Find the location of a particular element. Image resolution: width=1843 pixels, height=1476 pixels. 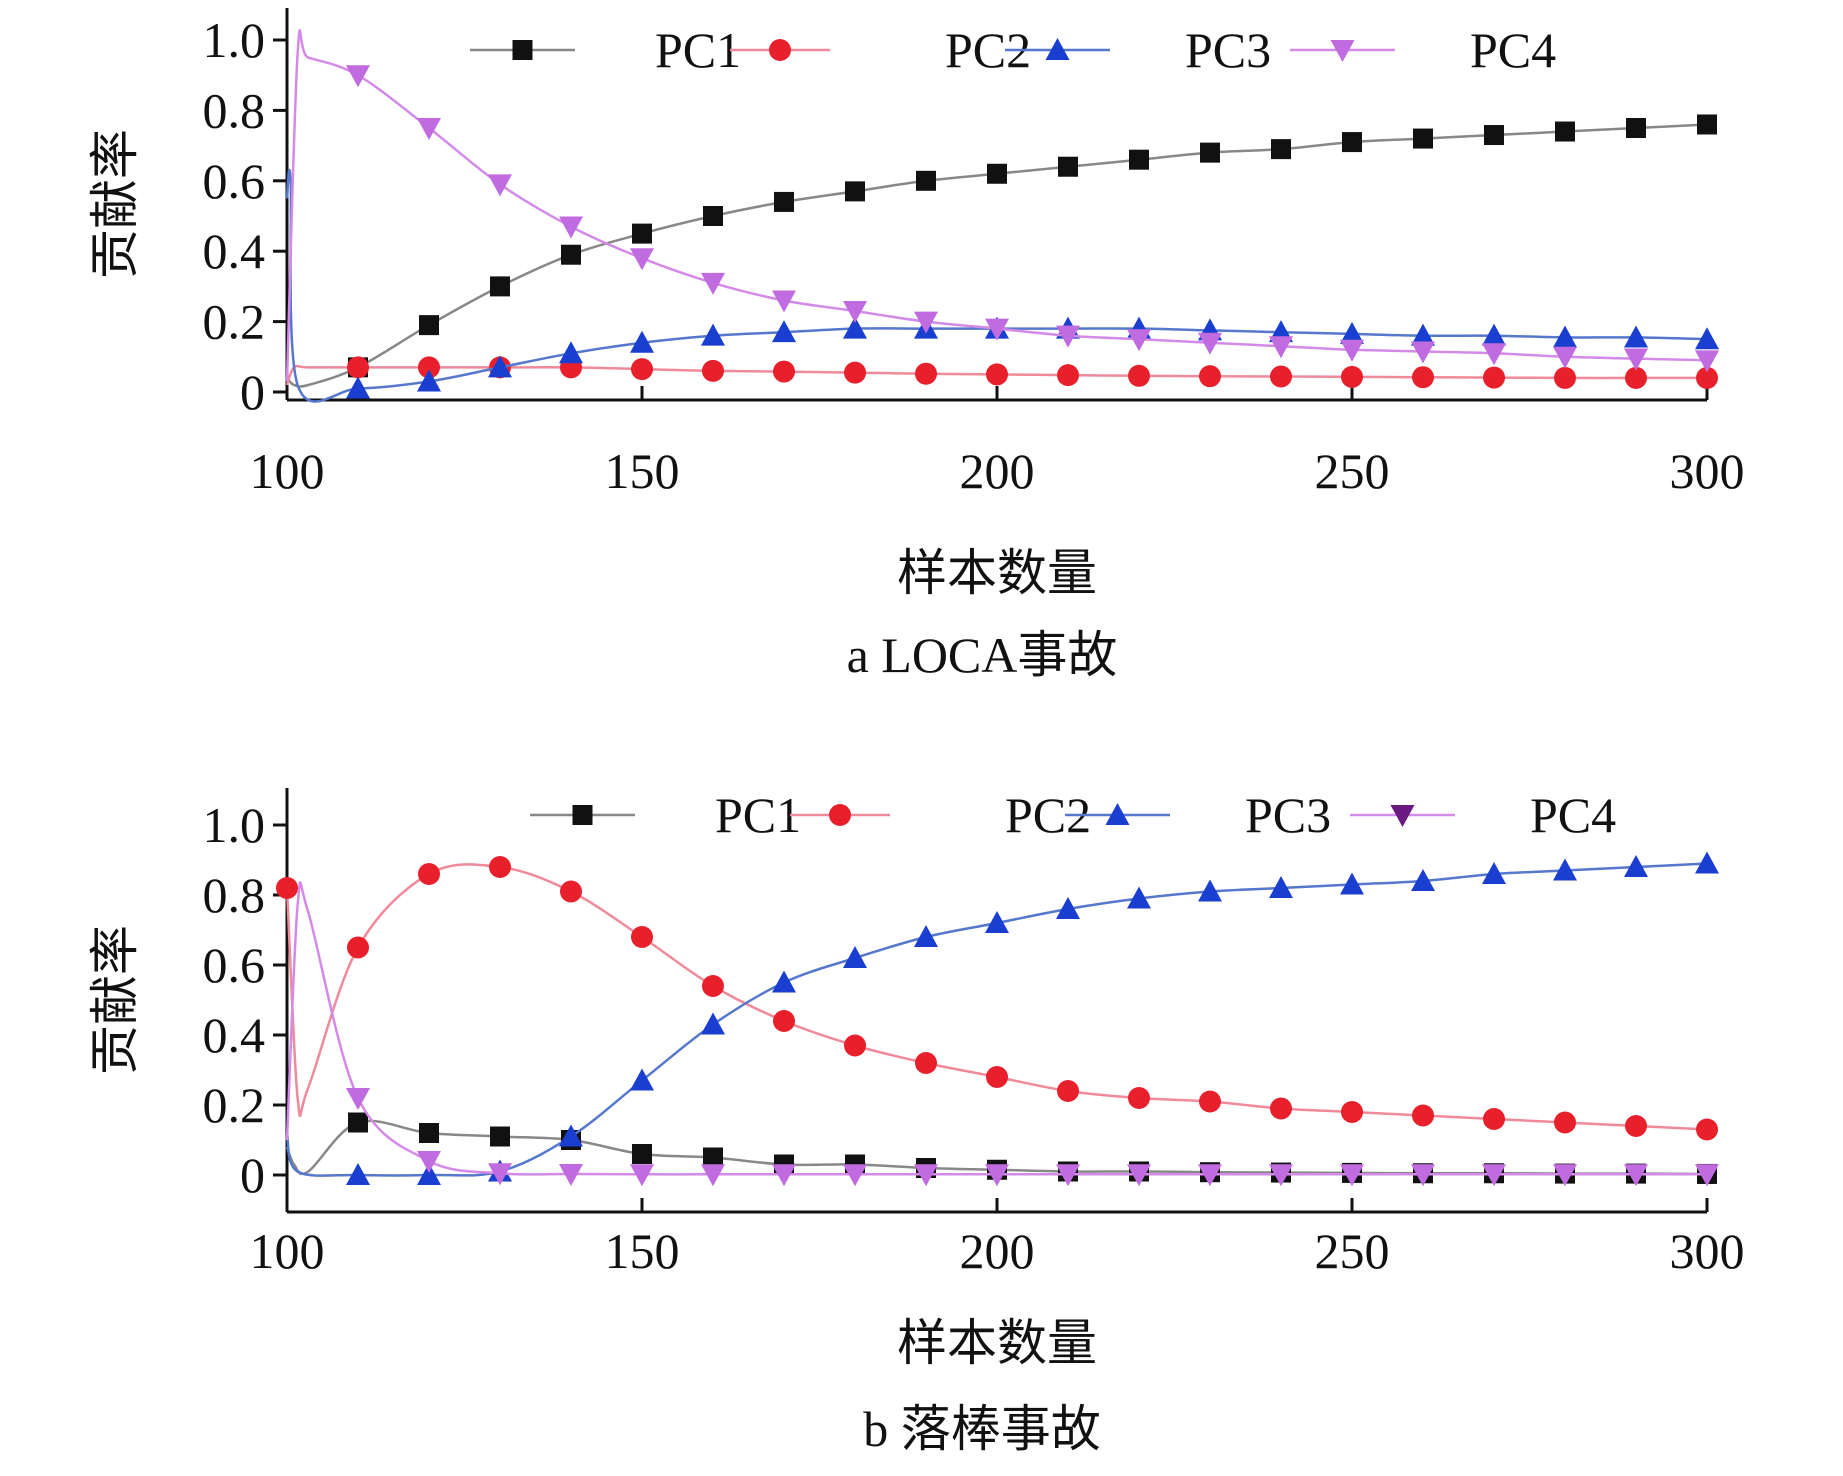

x-tick-label: 250 is located at coordinates (1352, 471).